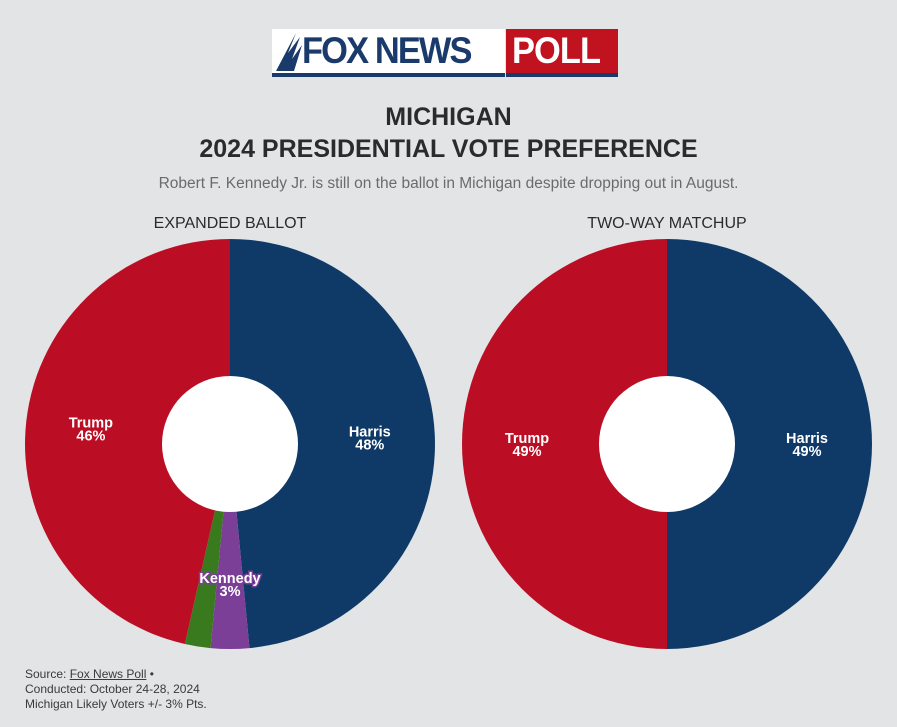  I want to click on logo-poll: POLL, so click(562, 53).